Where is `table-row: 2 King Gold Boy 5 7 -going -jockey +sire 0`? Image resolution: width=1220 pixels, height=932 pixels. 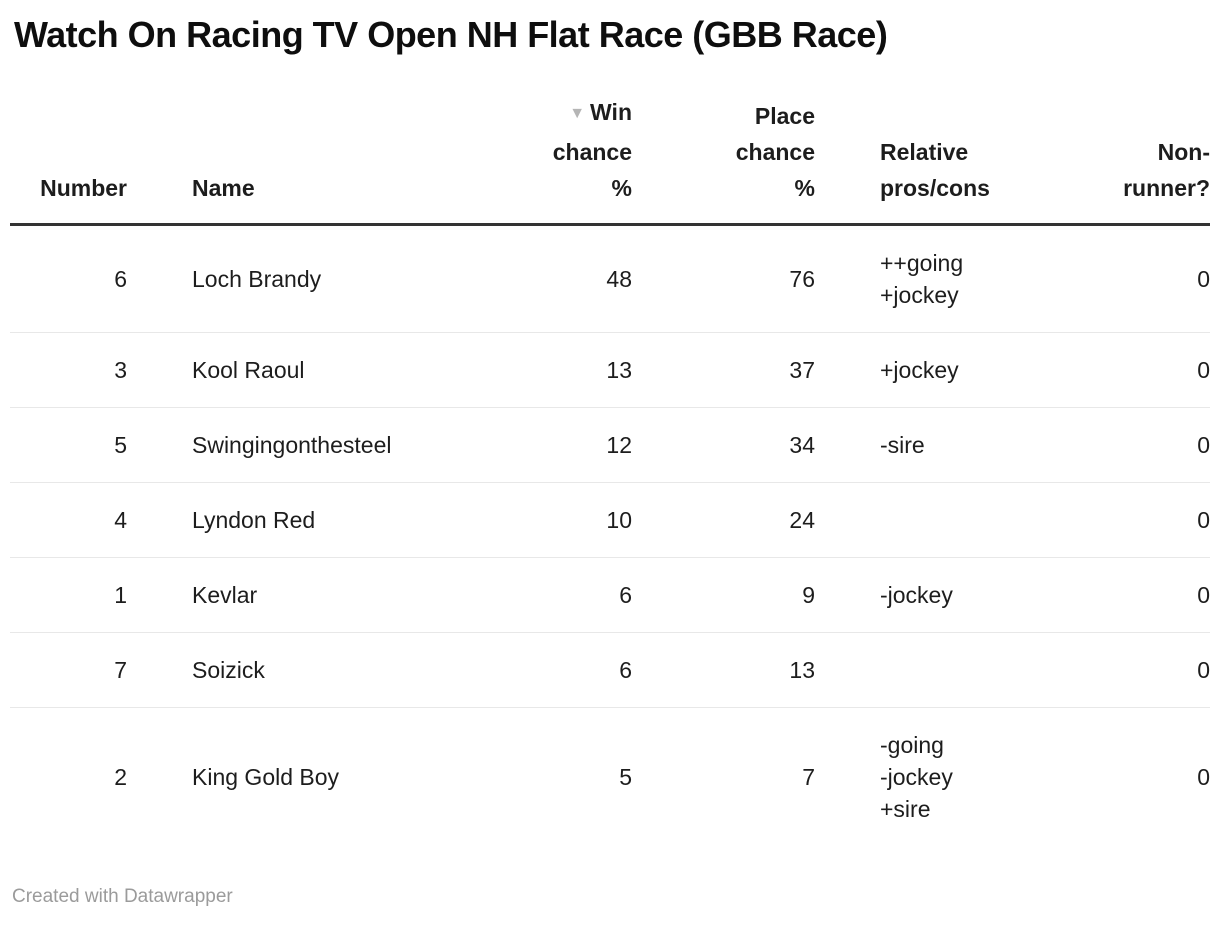
table-row: 2 King Gold Boy 5 7 -going -jockey +sire 0 is located at coordinates (610, 776).